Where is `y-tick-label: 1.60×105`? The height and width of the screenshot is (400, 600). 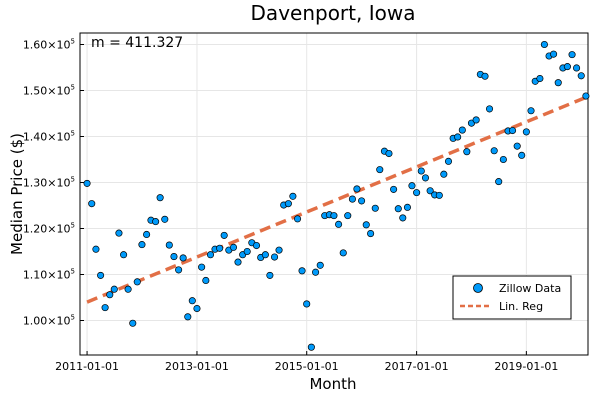
y-tick-label: 1.60×105 is located at coordinates (49, 45).